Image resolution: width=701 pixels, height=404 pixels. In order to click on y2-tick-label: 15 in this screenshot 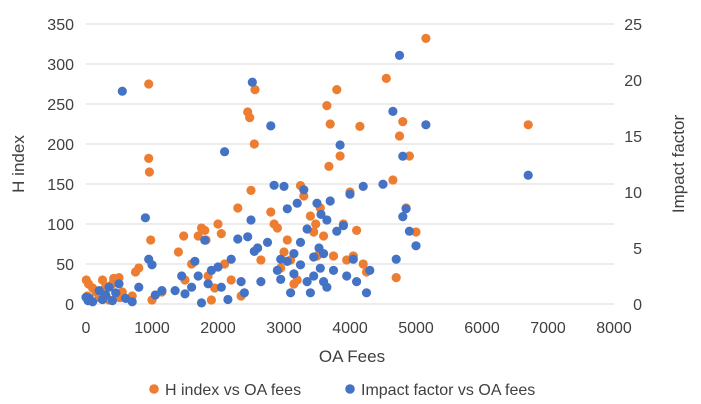, I will do `click(633, 137)`.